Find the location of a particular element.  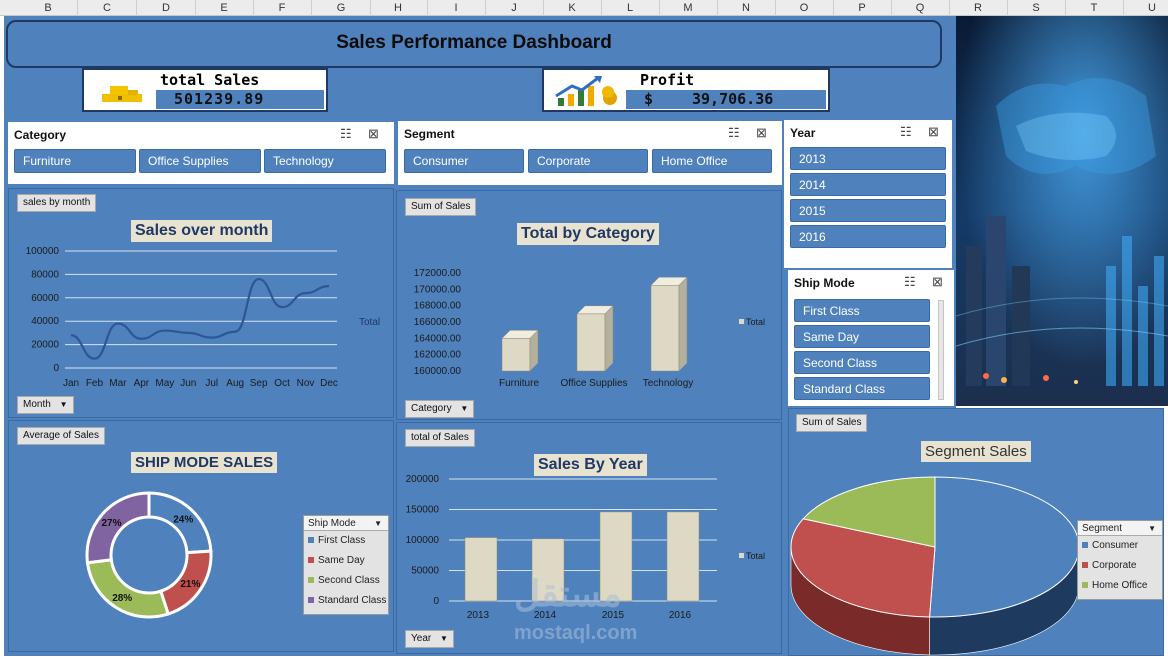

field-button-sum-of-sales-segment: Sum of Sales is located at coordinates (832, 423).